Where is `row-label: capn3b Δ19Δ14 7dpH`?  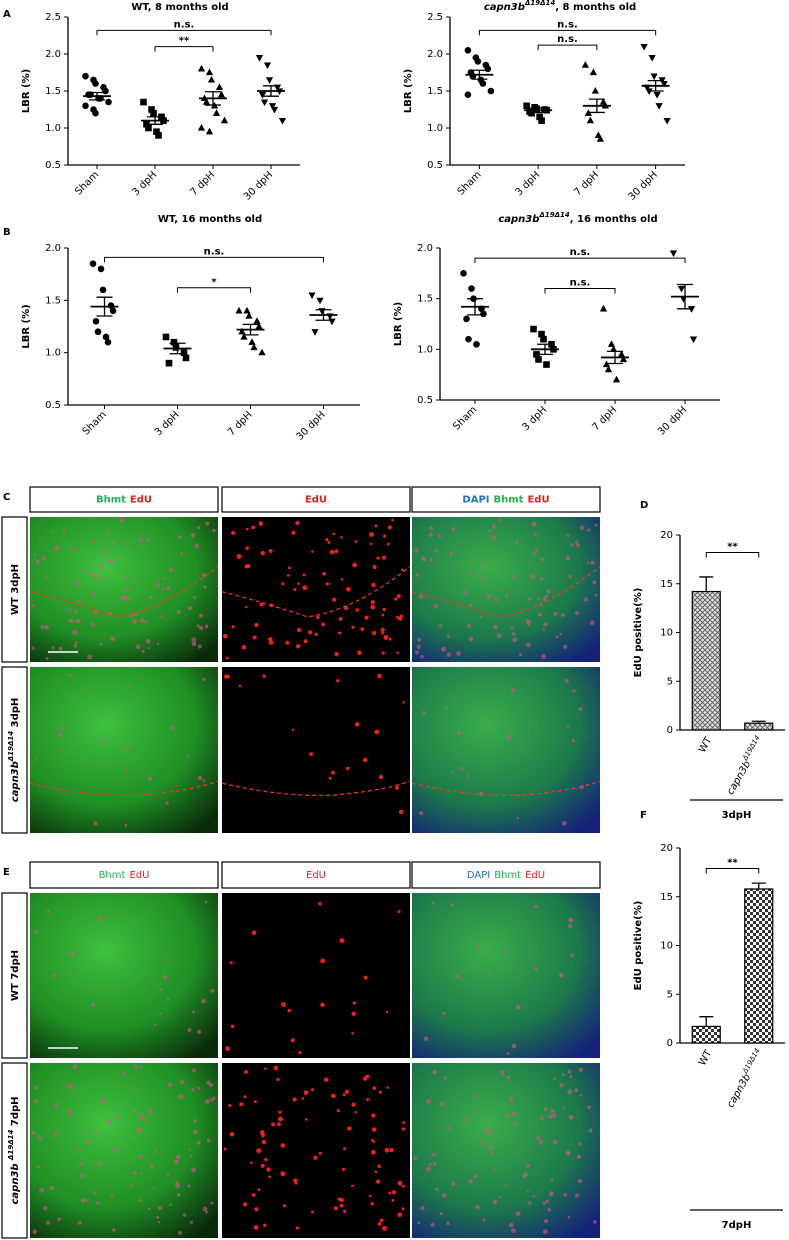 row-label: capn3b Δ19Δ14 7dpH is located at coordinates (14, 1150).